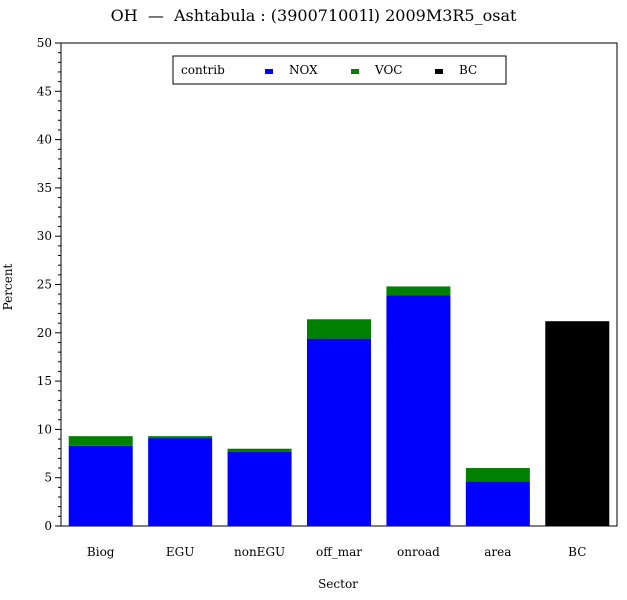  Describe the element at coordinates (388, 70) in the screenshot. I see `legend-label-voc: VOC` at that location.